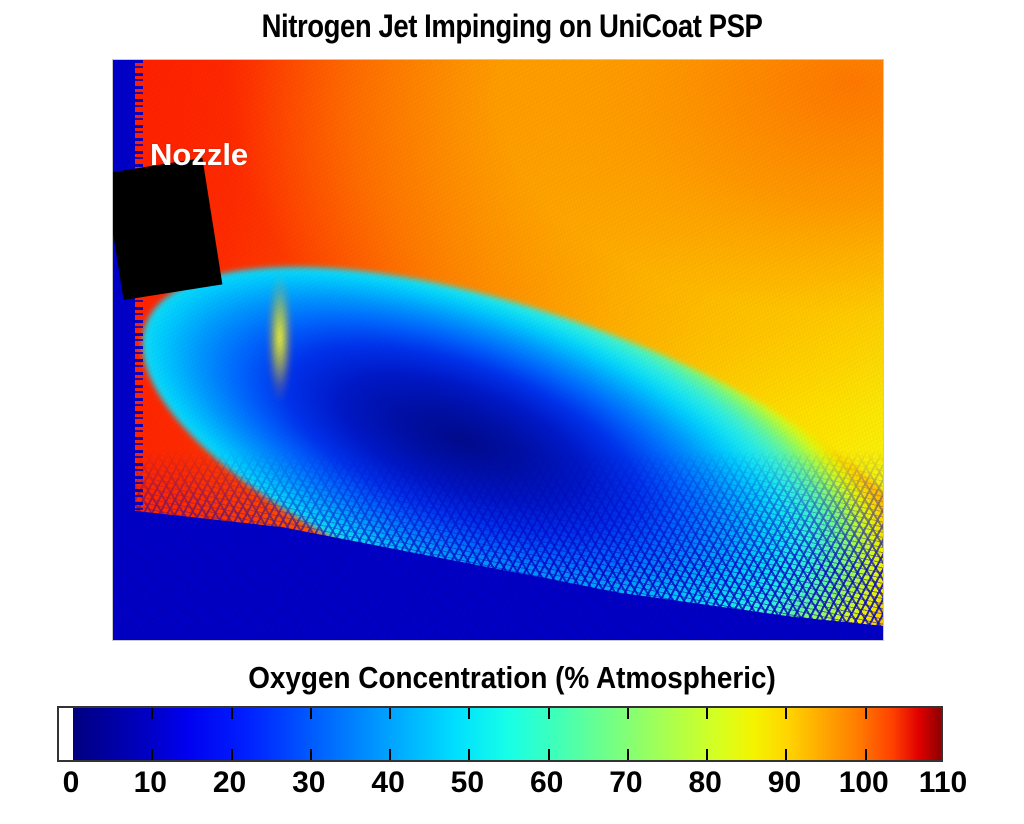 The height and width of the screenshot is (824, 1024). I want to click on nozzle-label: Nozzle, so click(199, 154).